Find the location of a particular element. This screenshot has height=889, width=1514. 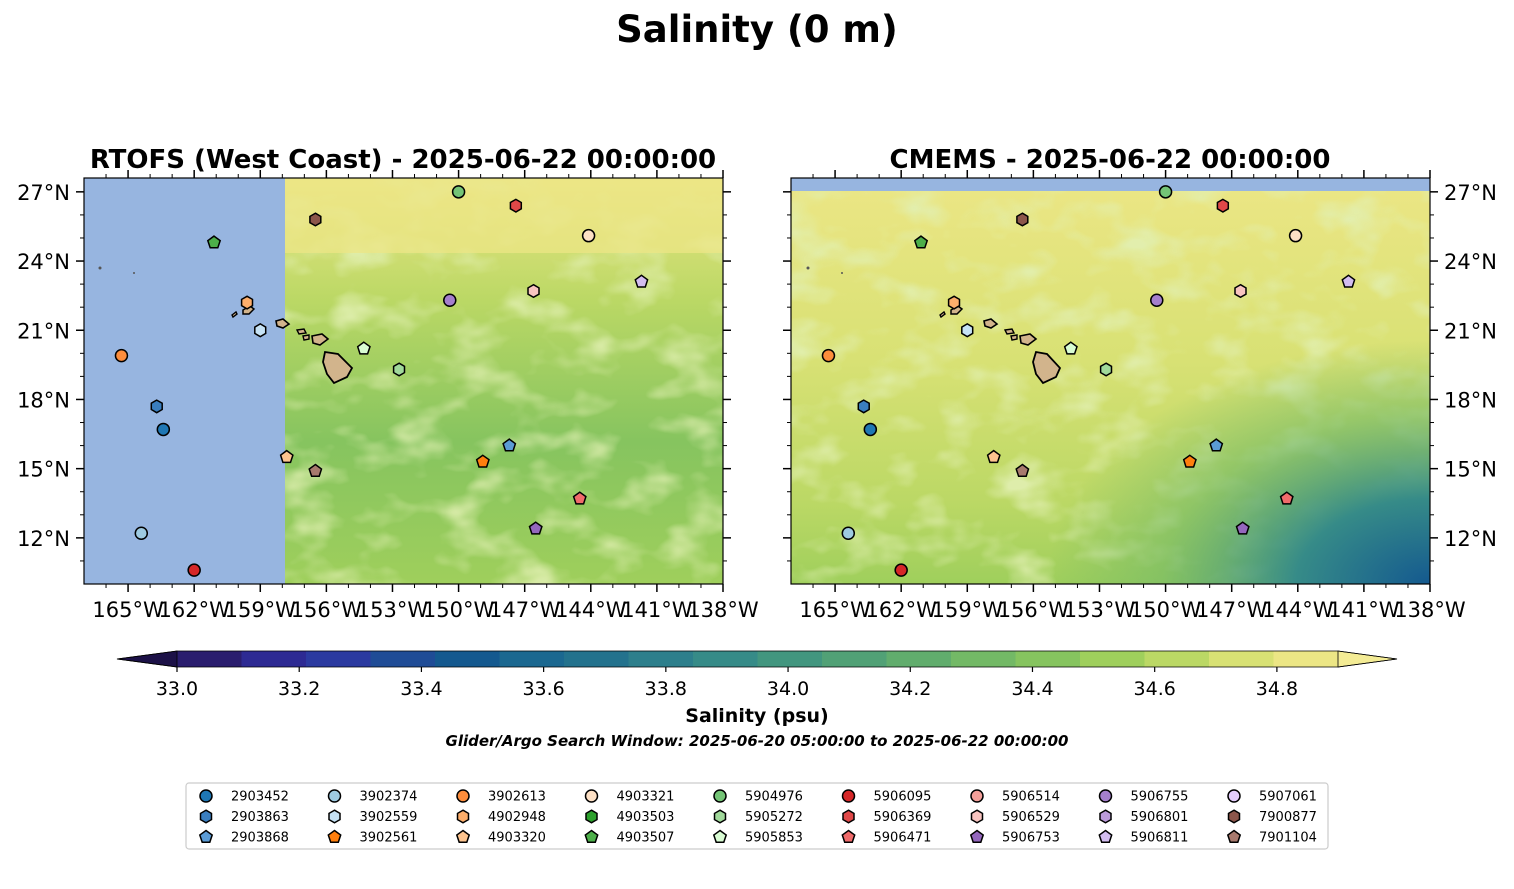

colorbar-ticks: 33.0 33.2 33.4 33.6 33.8 34.0 34.2 34.4 34.6 34.8 is located at coordinates (727, 683).